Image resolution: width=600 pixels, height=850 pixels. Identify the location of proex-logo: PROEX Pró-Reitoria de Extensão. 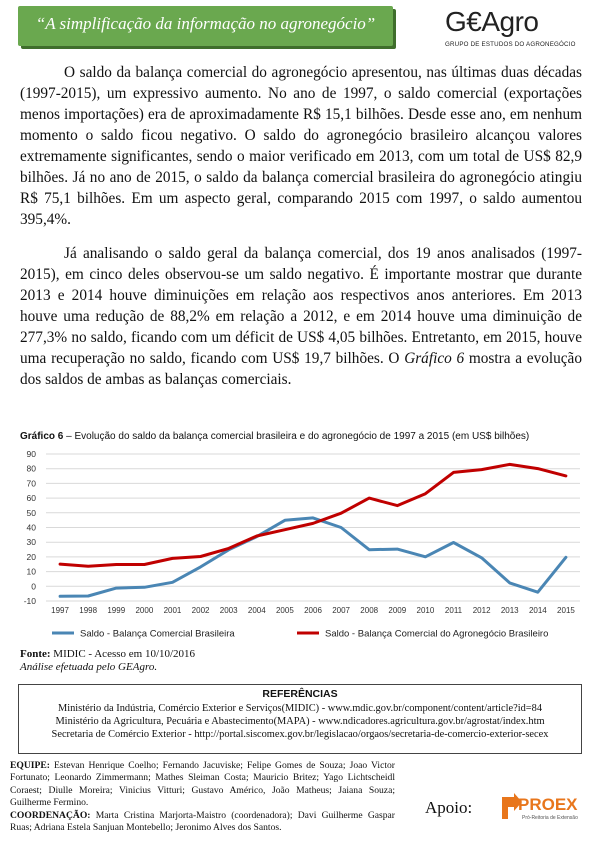
(540, 810).